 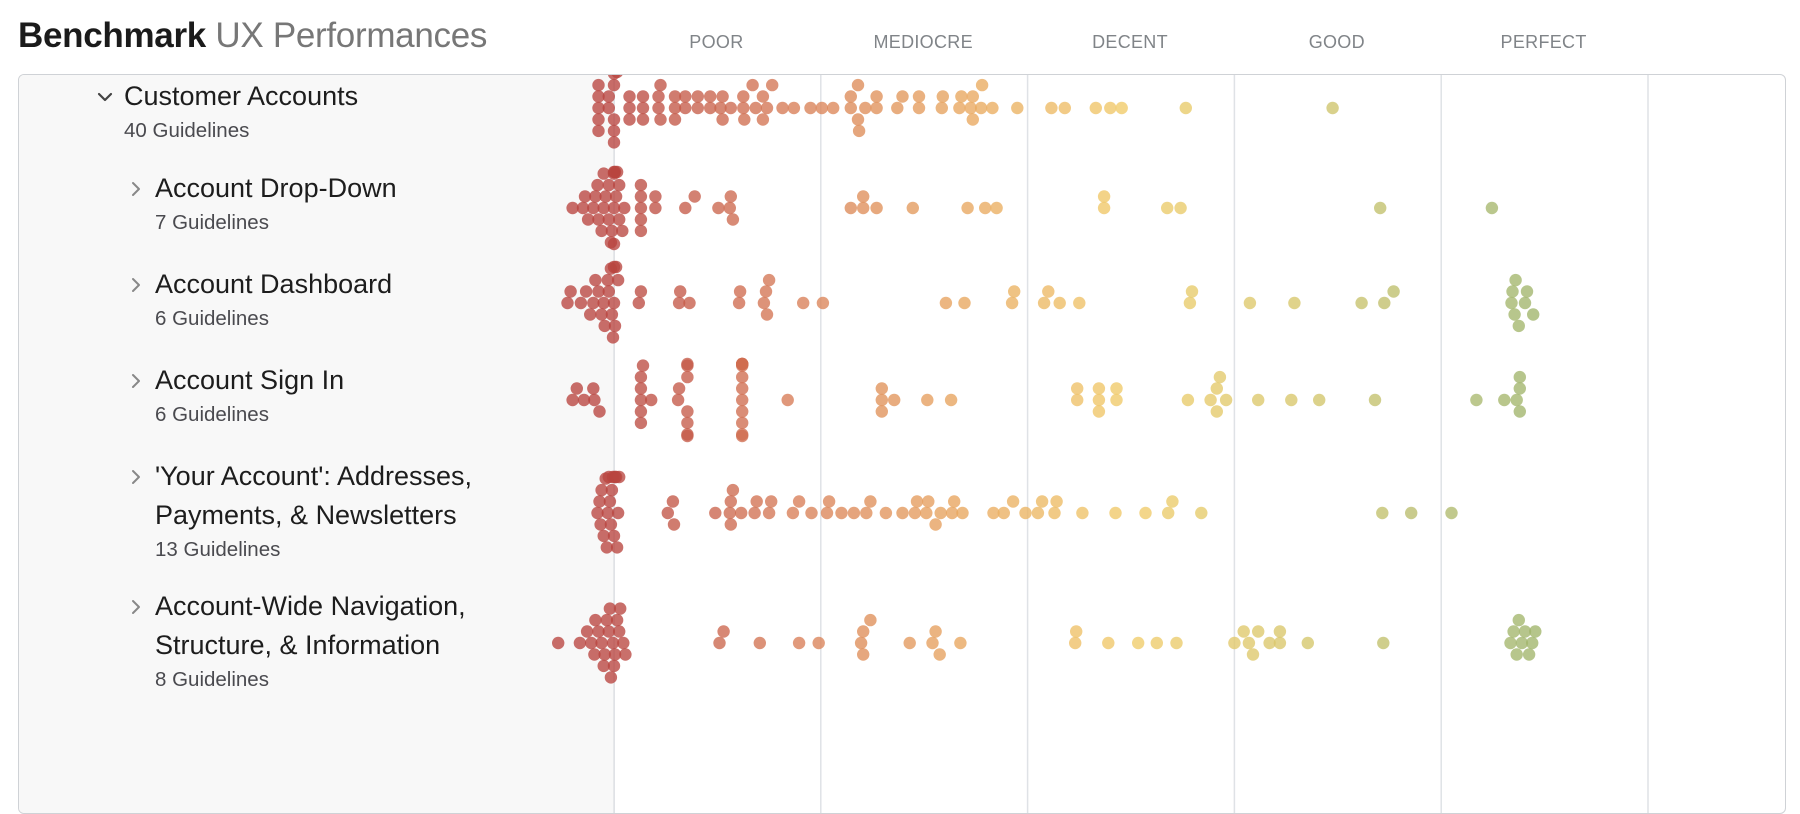 I want to click on chevron-right-icon, so click(x=136, y=189).